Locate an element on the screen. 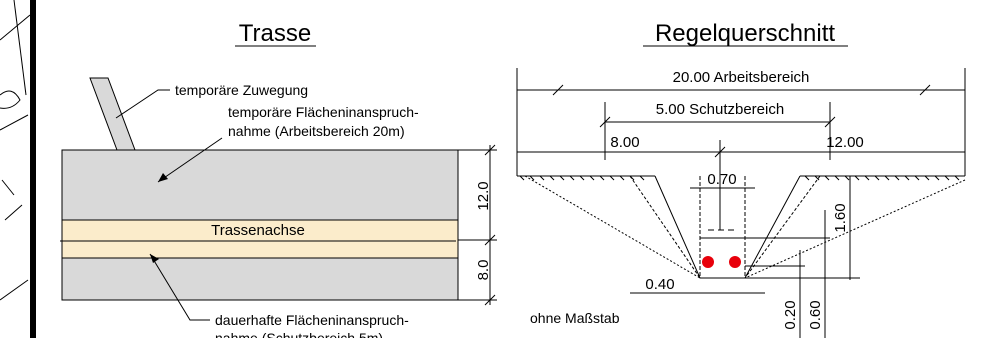 This screenshot has height=338, width=986. plan-title: Trasse is located at coordinates (275, 33).